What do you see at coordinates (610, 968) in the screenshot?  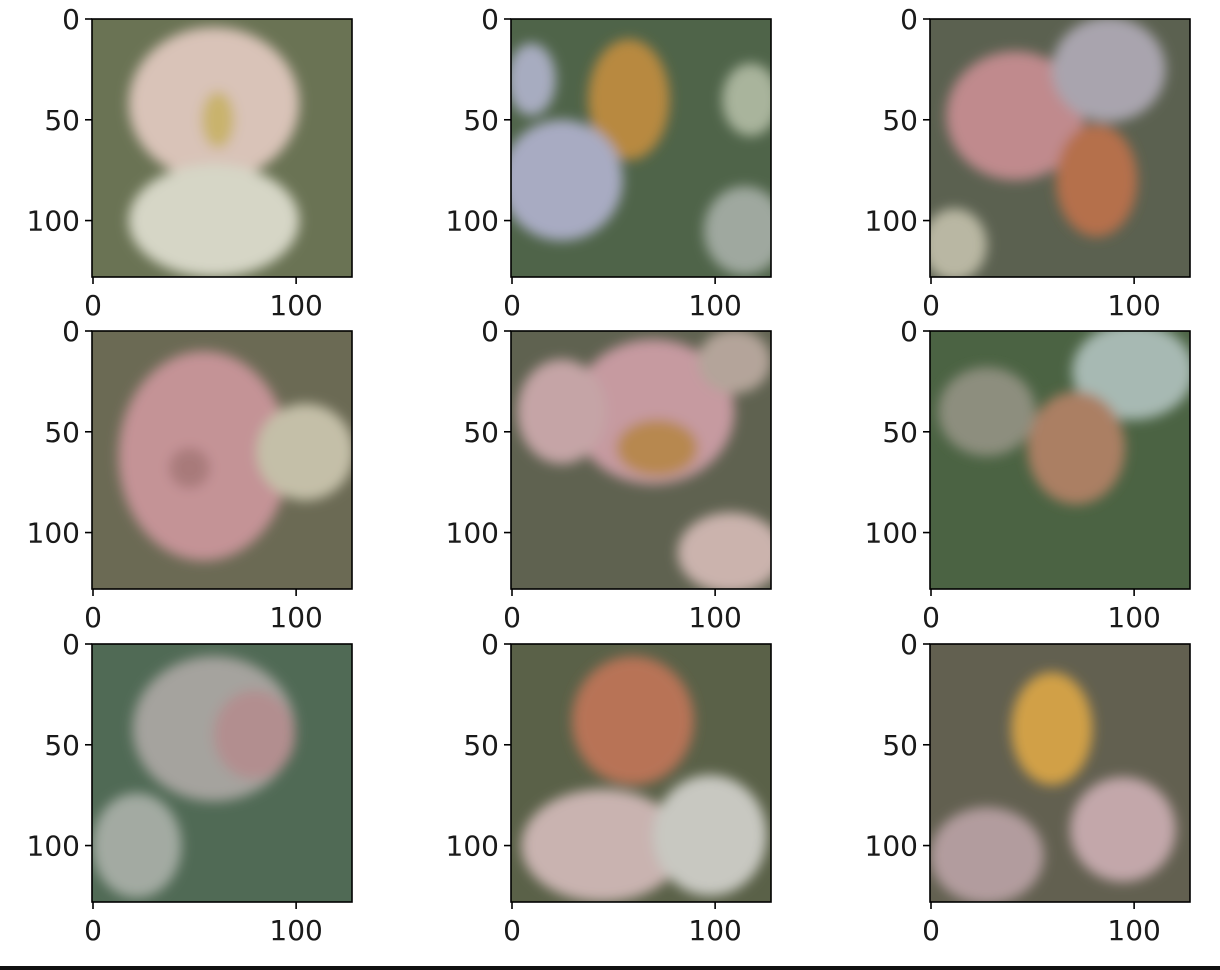 I see `bottom-divider` at bounding box center [610, 968].